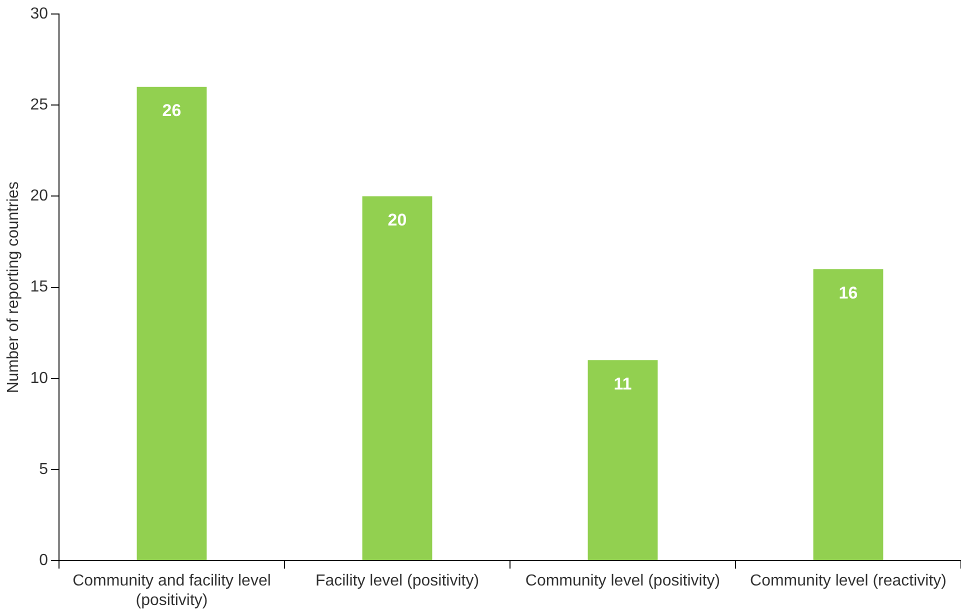  I want to click on y-tick-label: 15, so click(39, 287).